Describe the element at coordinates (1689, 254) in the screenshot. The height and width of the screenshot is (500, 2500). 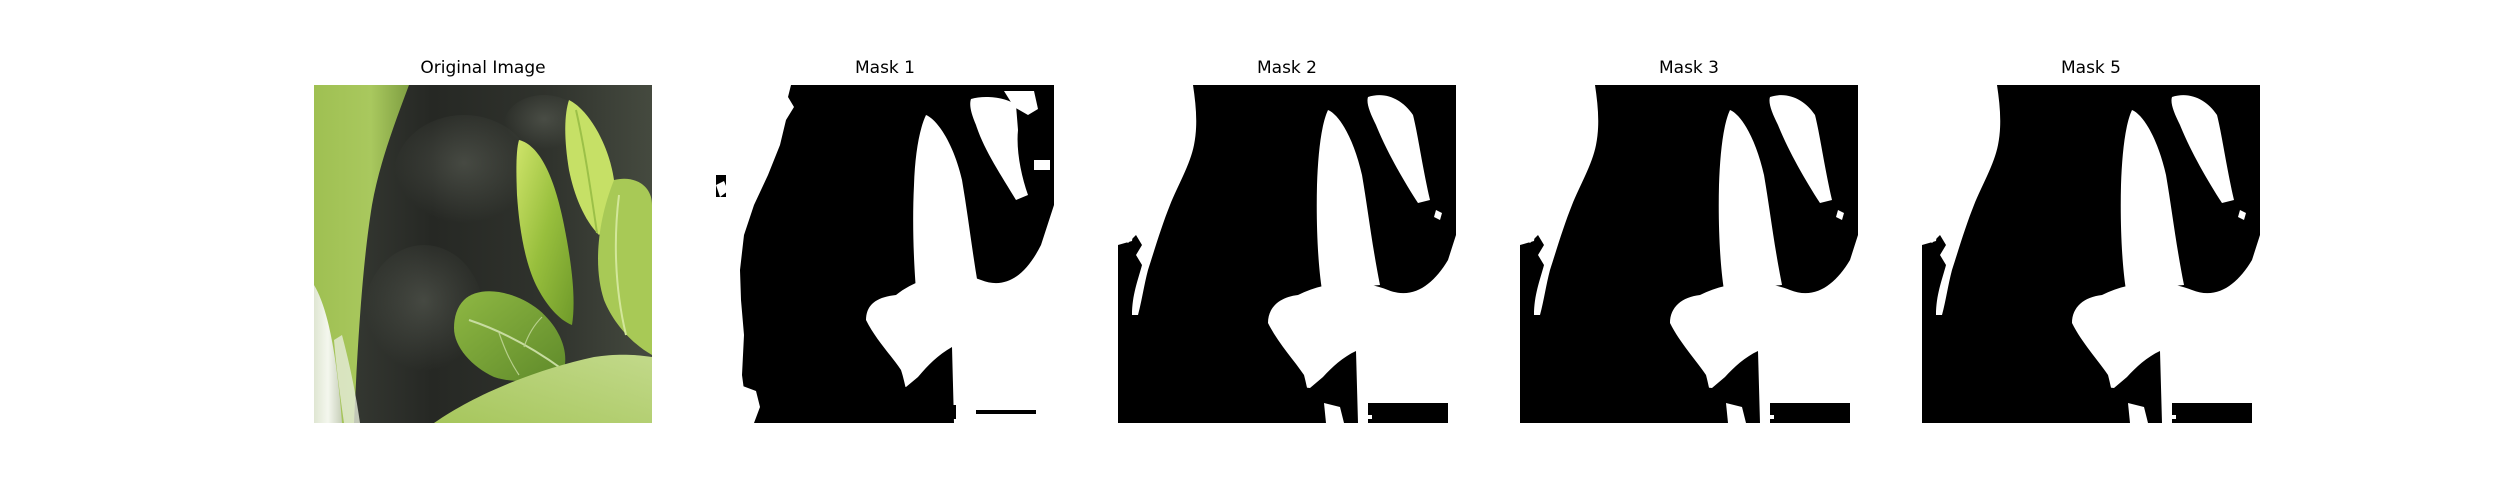
I see `mask-3-image` at that location.